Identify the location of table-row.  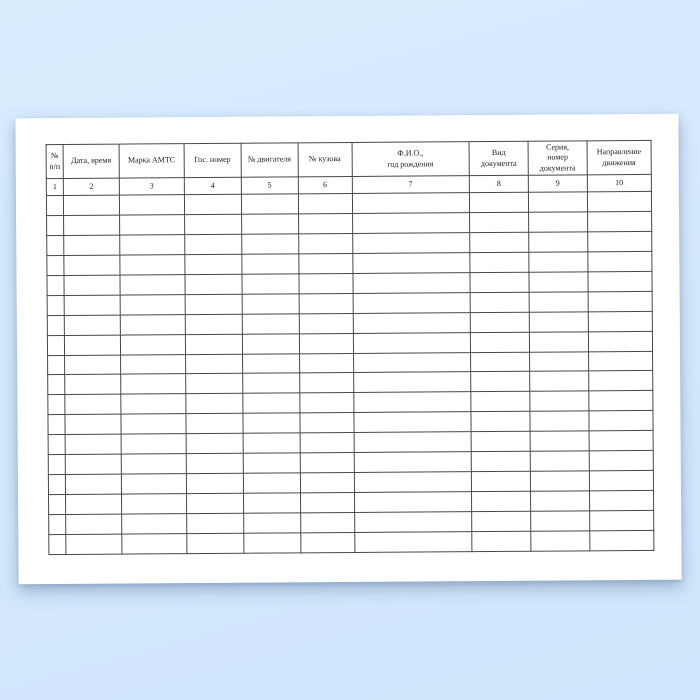
(351, 542).